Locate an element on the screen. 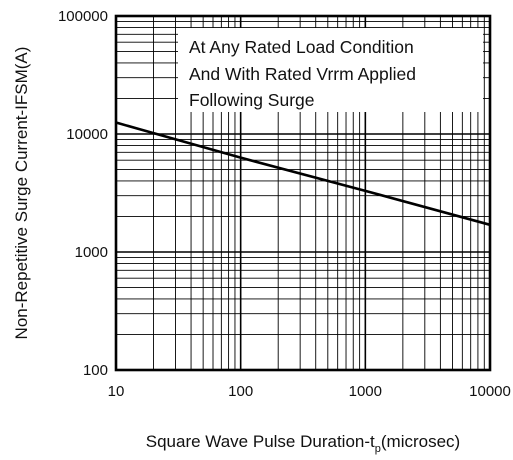 The image size is (513, 460). x-tick-1000: 1000 is located at coordinates (365, 391).